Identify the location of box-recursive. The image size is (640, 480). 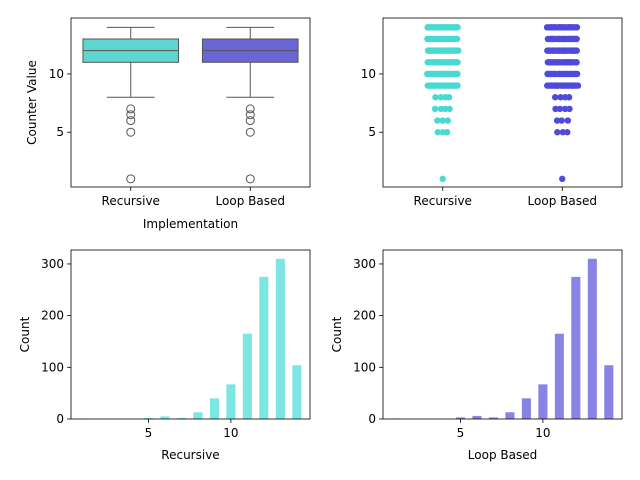
(131, 105).